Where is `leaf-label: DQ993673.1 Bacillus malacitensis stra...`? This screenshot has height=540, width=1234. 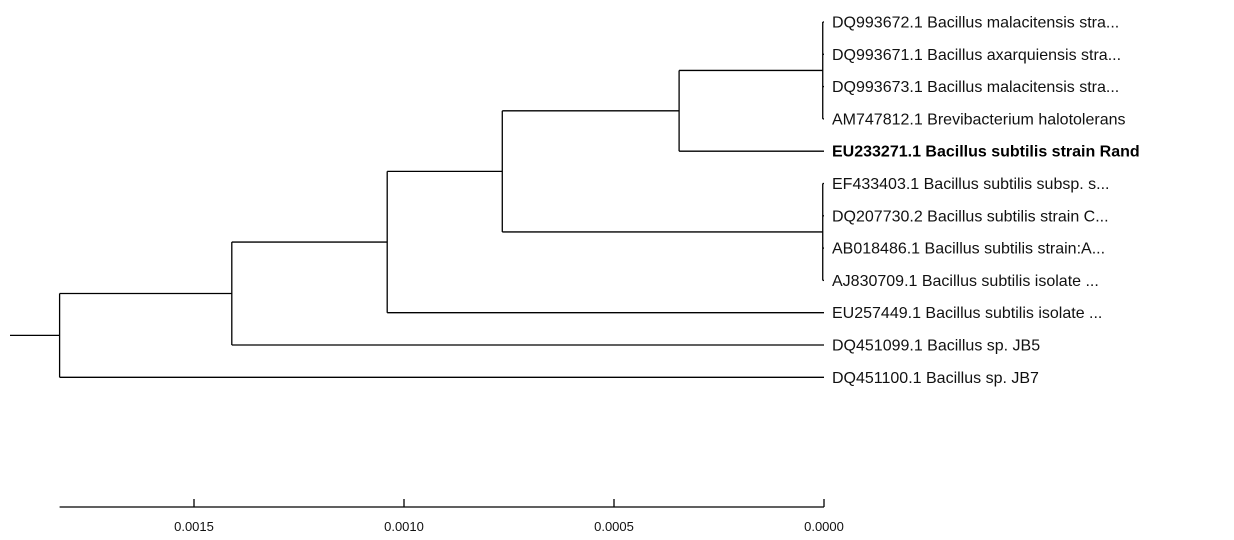 leaf-label: DQ993673.1 Bacillus malacitensis stra... is located at coordinates (975, 87).